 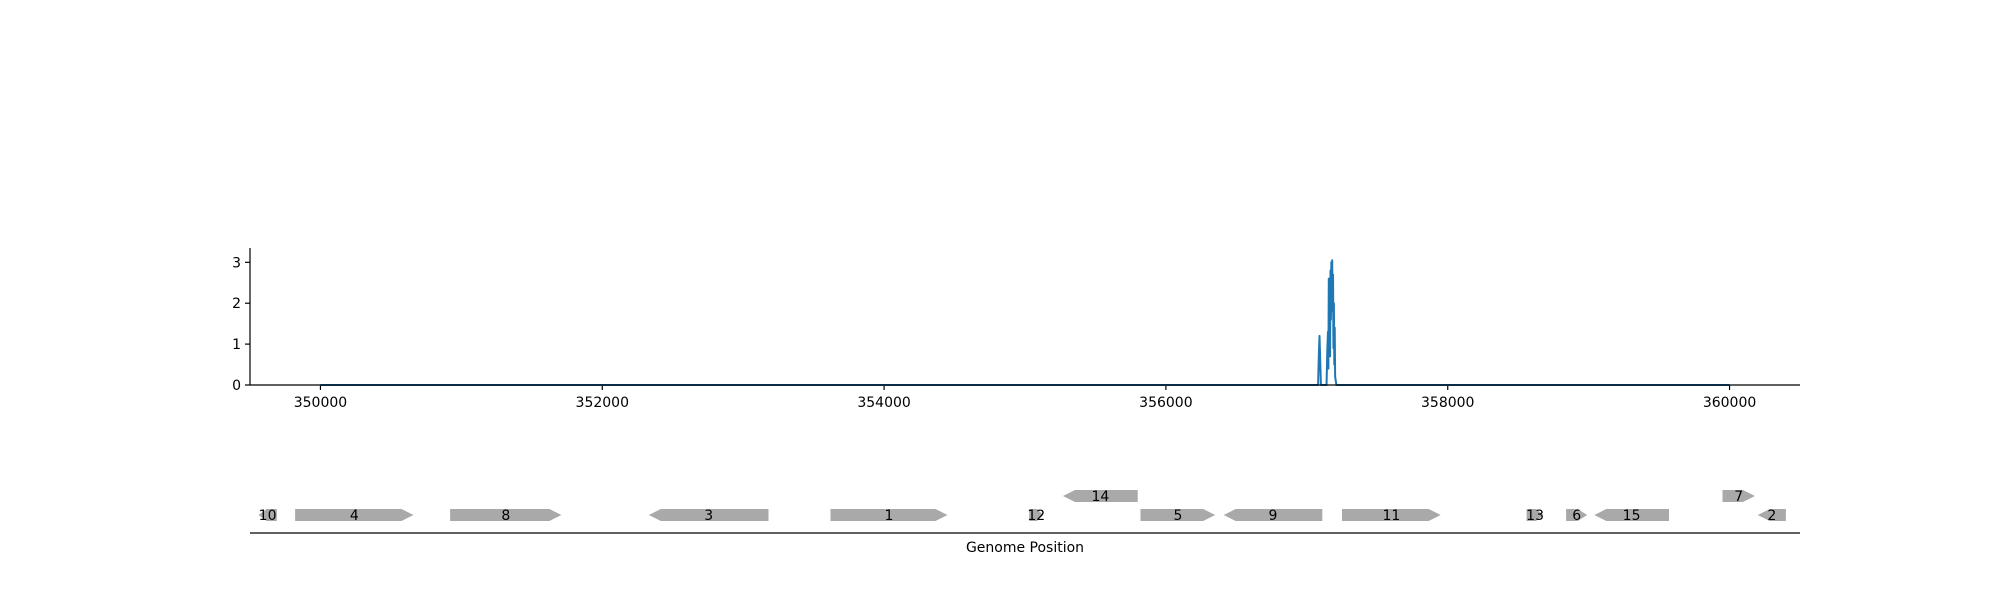 What do you see at coordinates (883, 403) in the screenshot?
I see `signal-x-tick-label: 354000` at bounding box center [883, 403].